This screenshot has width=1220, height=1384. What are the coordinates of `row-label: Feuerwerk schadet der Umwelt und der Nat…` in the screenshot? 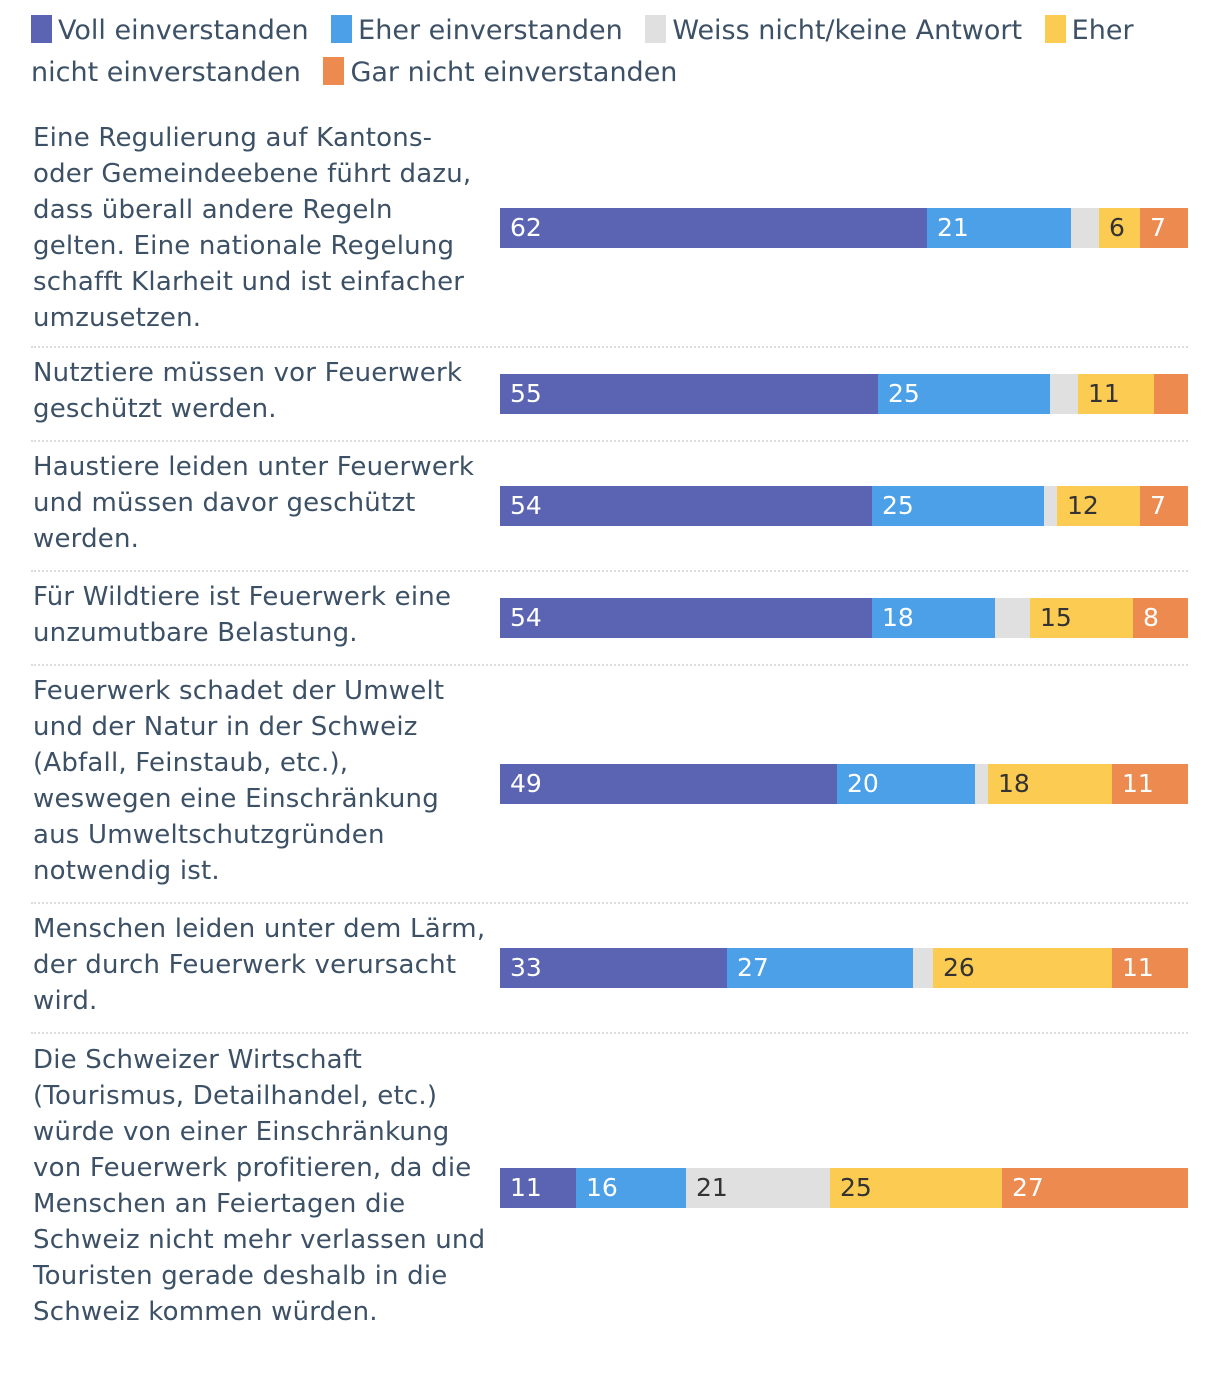 It's located at (239, 781).